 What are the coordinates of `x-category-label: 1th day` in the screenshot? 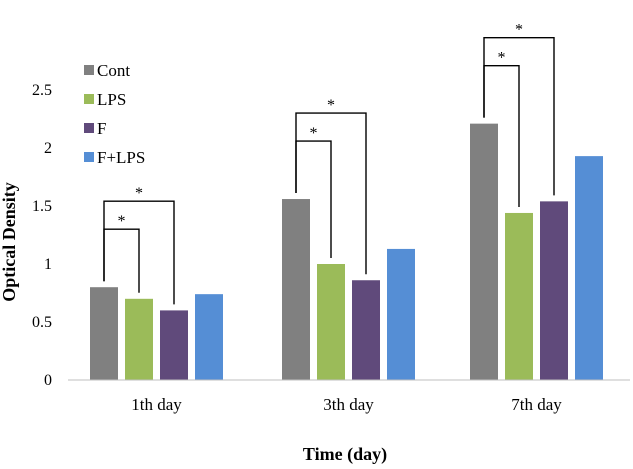 It's located at (156, 404).